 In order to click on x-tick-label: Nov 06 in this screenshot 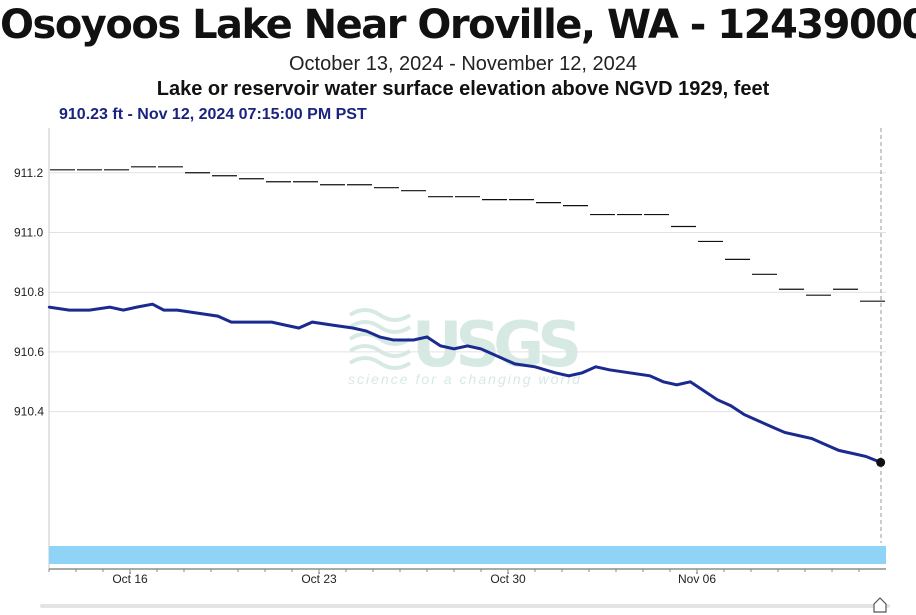, I will do `click(697, 579)`.